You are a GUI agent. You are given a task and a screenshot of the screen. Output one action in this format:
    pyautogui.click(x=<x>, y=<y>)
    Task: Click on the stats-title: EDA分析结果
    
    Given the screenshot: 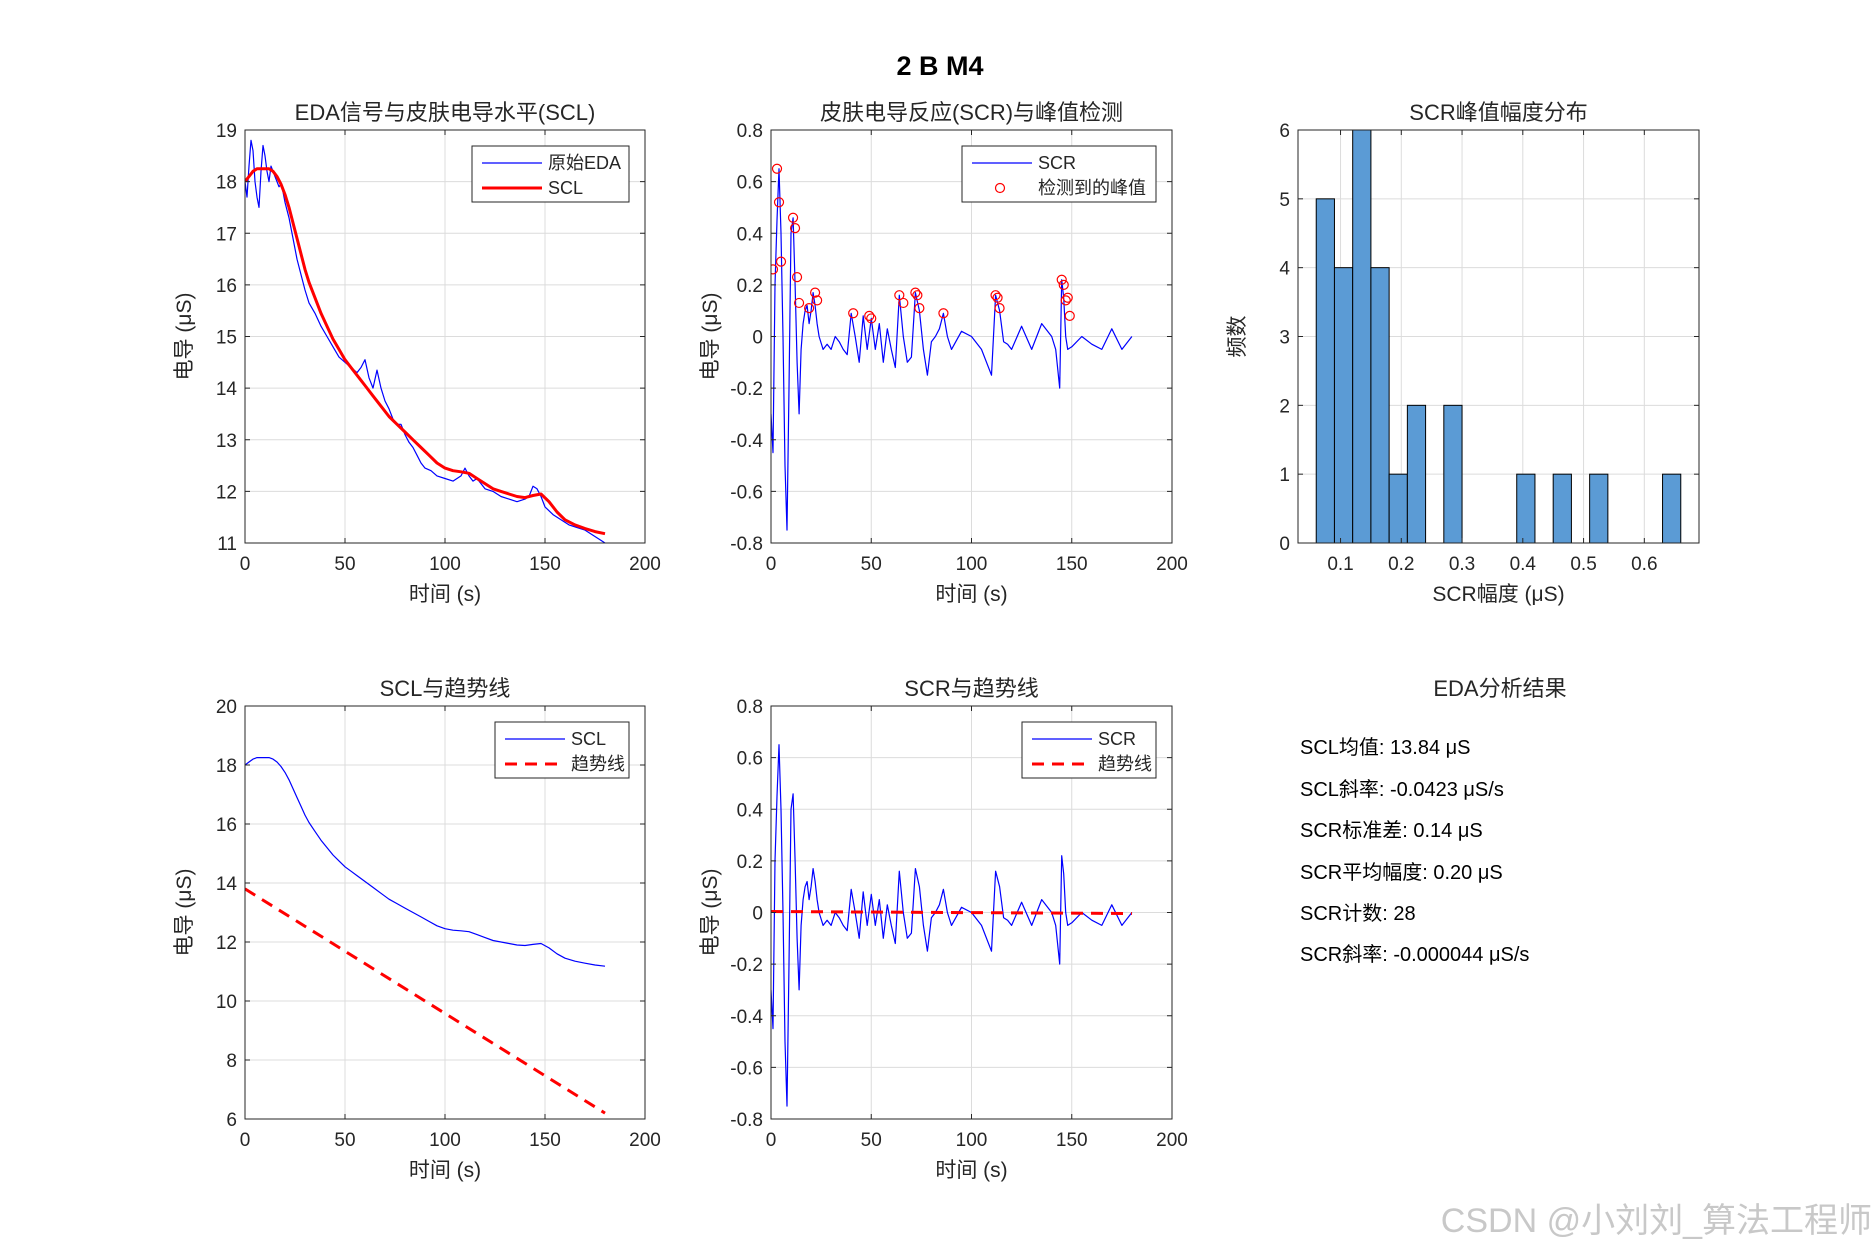 What is the action you would take?
    pyautogui.click(x=1499, y=688)
    